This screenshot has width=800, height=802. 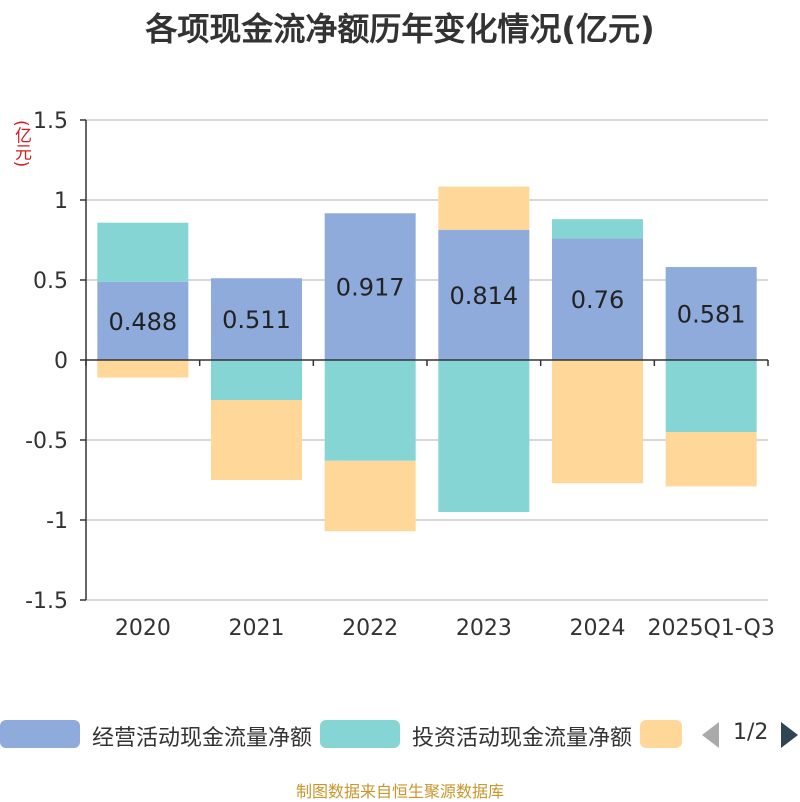 What do you see at coordinates (597, 422) in the screenshot?
I see `bar-series-2-2024` at bounding box center [597, 422].